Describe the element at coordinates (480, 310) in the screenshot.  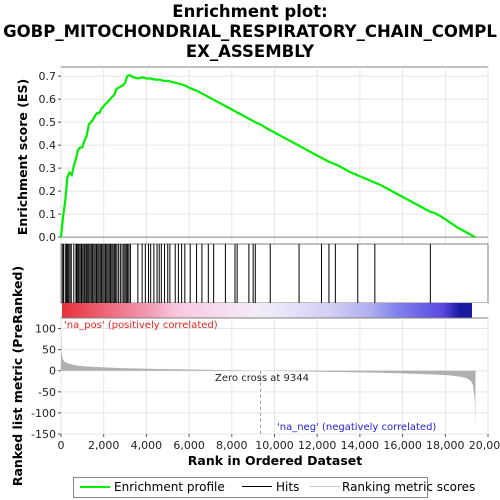
I see `color-bar-tail` at that location.